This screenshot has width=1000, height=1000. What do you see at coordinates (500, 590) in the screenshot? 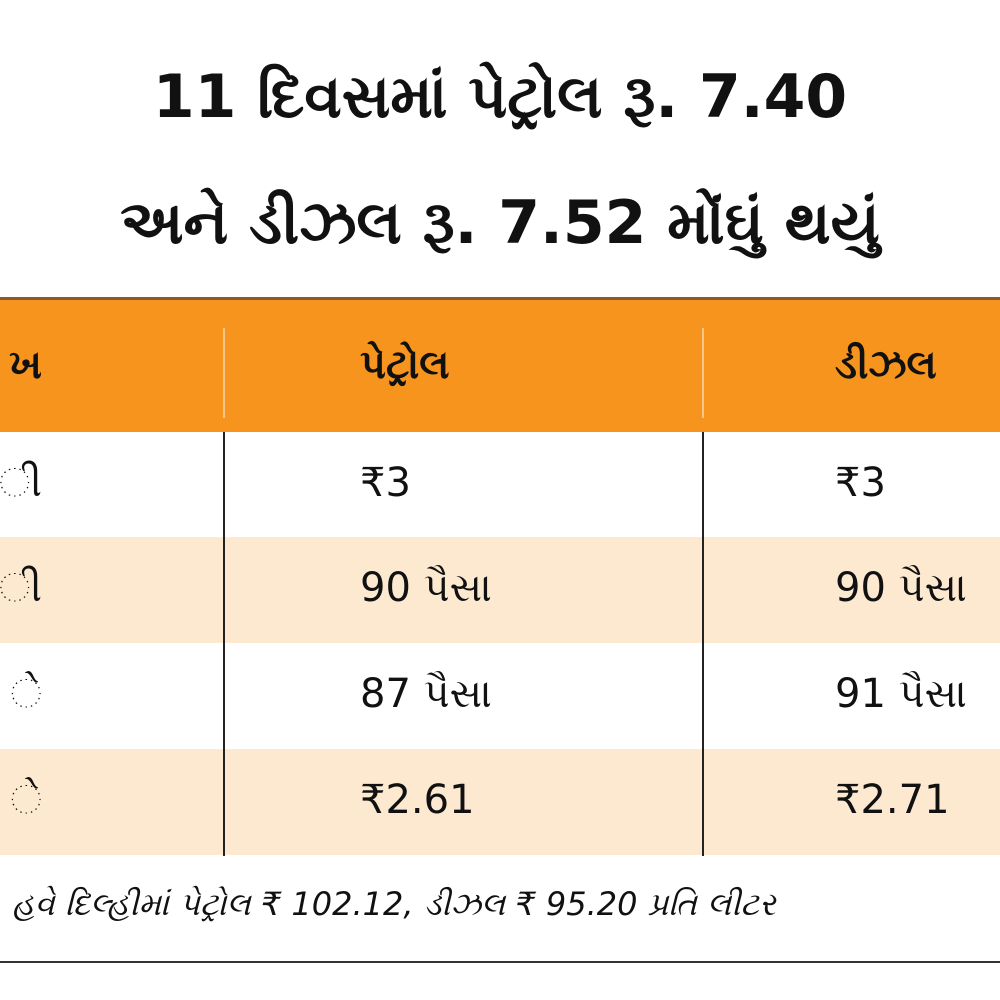
I see `table-row: ી 90 પૈસા 90 પૈસા` at bounding box center [500, 590].